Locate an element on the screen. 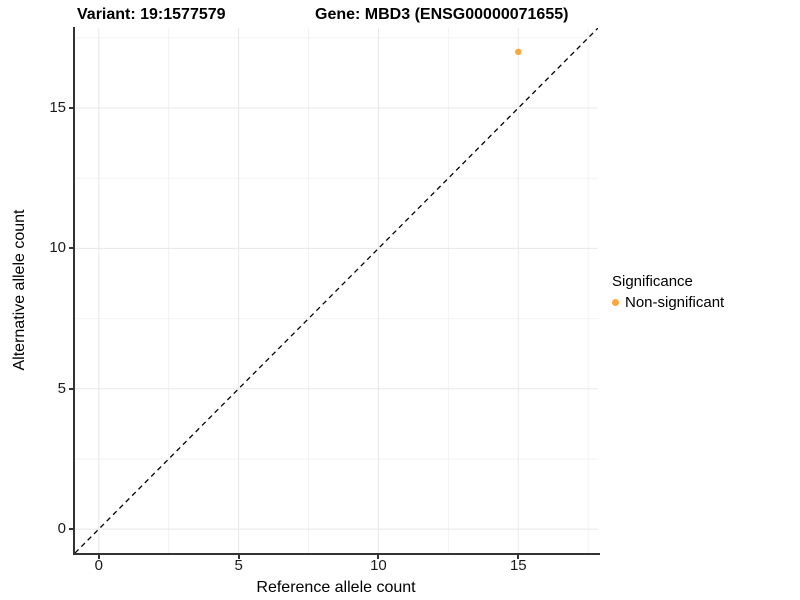 Image resolution: width=800 pixels, height=600 pixels. y-tick-label: 5 is located at coordinates (61, 388).